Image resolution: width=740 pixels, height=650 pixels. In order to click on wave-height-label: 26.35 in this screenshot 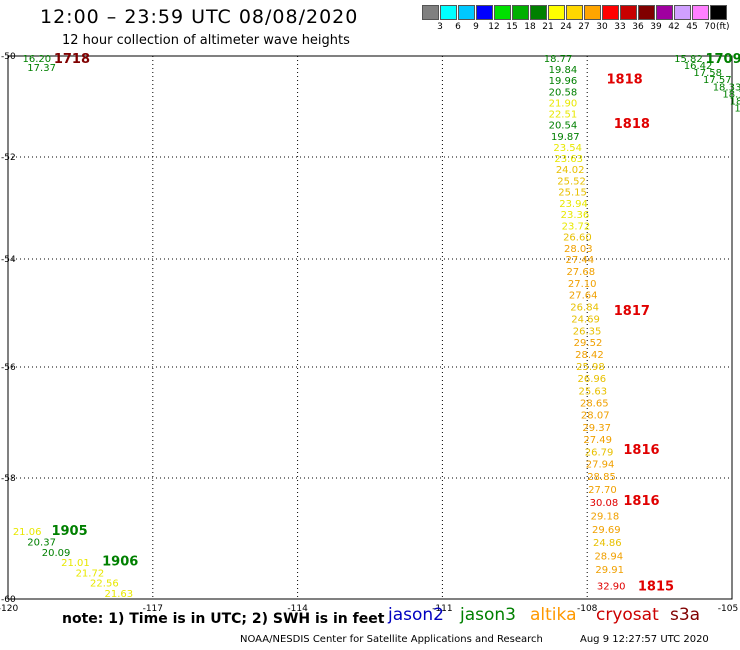, I will do `click(587, 331)`.